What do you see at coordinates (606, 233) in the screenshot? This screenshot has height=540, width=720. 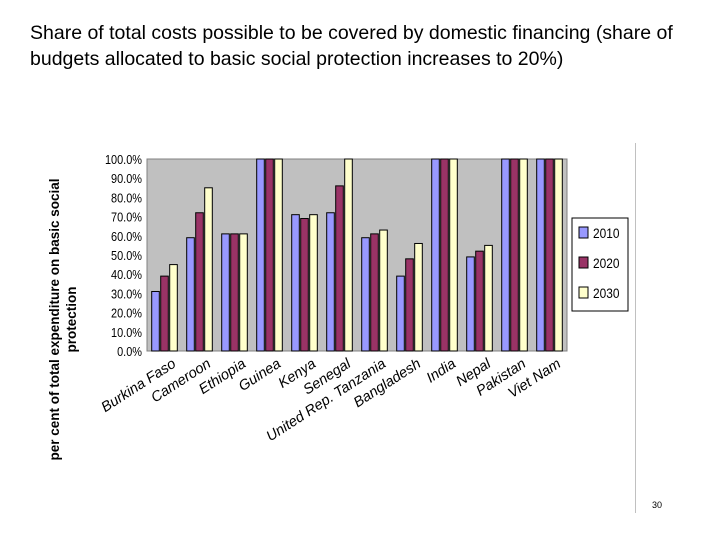 I see `legend-label-2010: 2010` at bounding box center [606, 233].